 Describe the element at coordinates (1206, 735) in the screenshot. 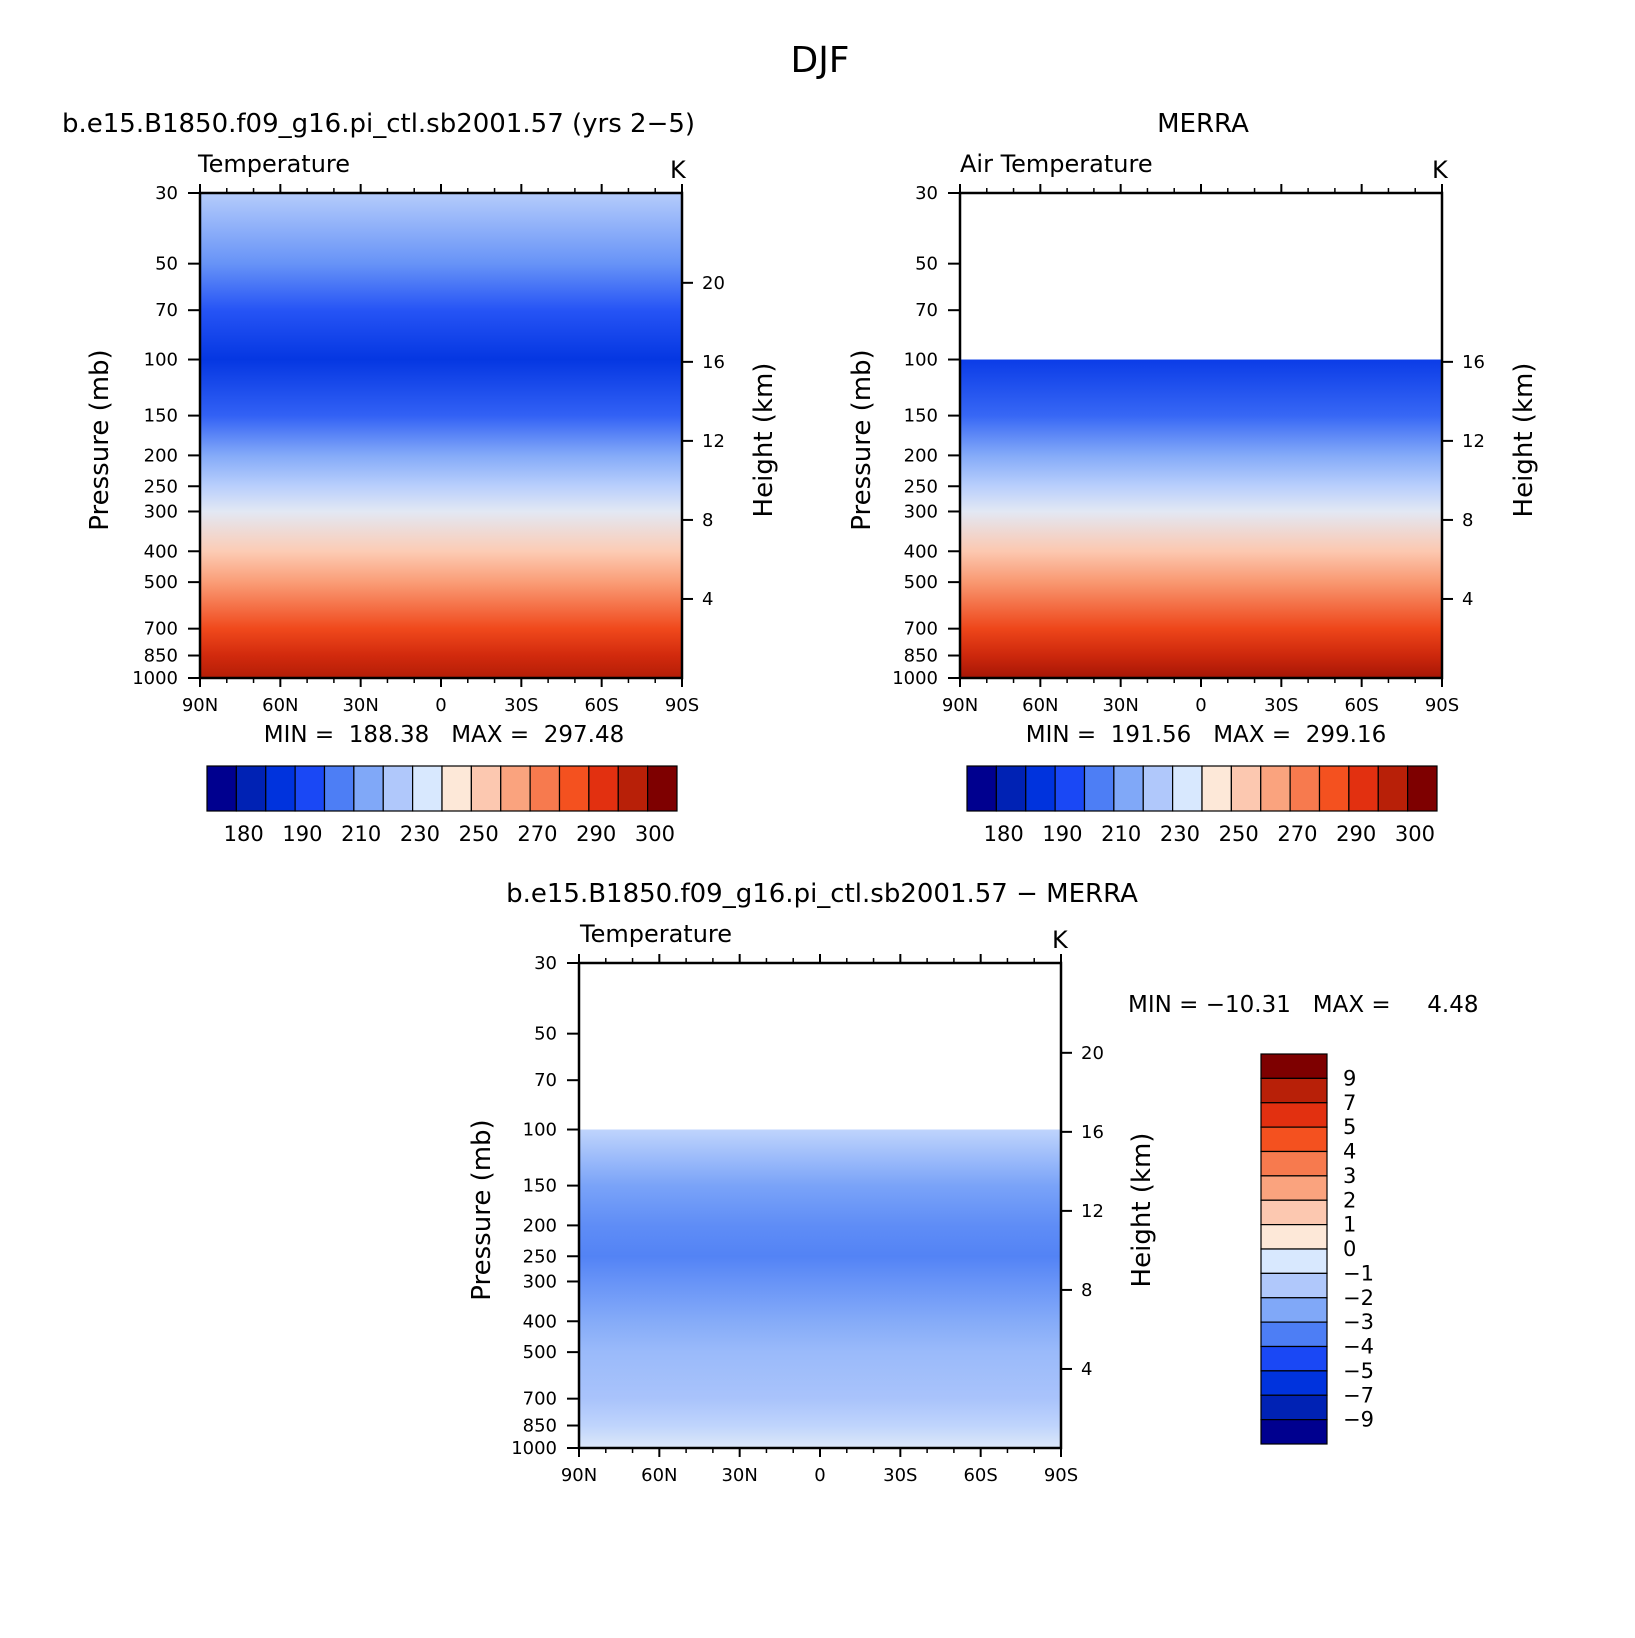

I see `panel-merra-stats: MIN = 191.56 MAX = 299.16` at that location.